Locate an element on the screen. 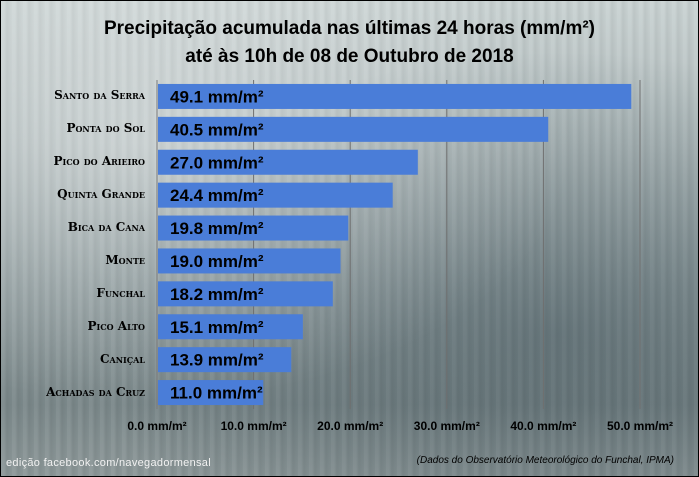  bar-value-label: 18.2 mm/m² is located at coordinates (217, 294).